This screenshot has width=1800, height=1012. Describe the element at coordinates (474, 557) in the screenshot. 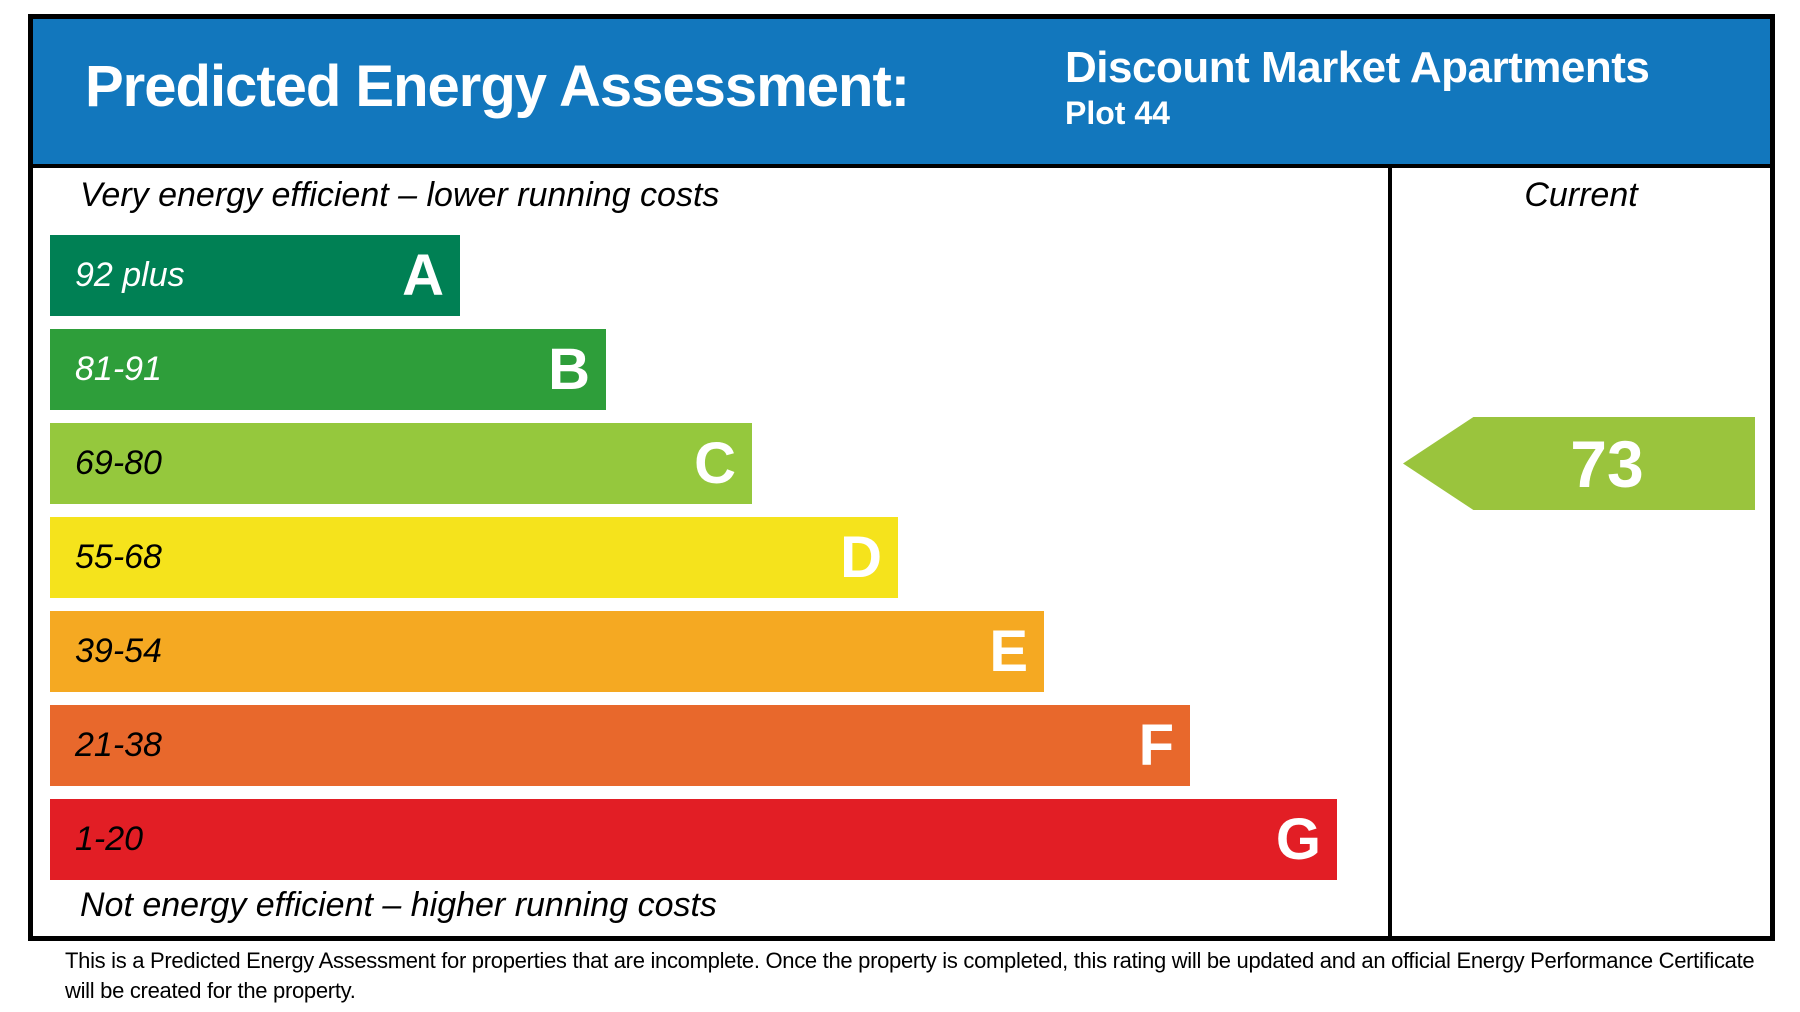

I see `epc-band-row-d: 55-68 D` at that location.